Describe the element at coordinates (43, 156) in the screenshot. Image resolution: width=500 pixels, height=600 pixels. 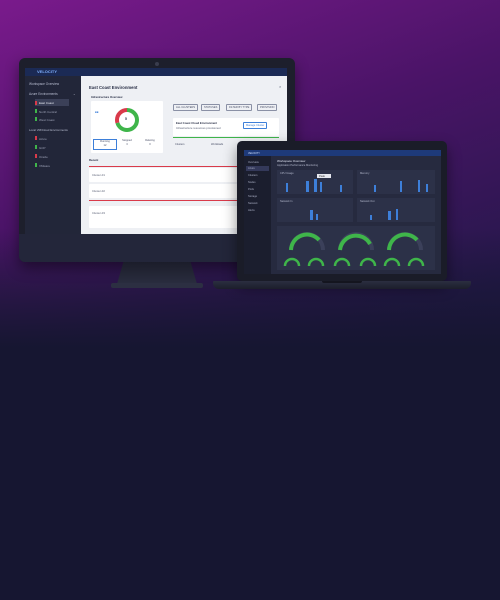
I see `sidebar-item-oracle: Oracle` at that location.